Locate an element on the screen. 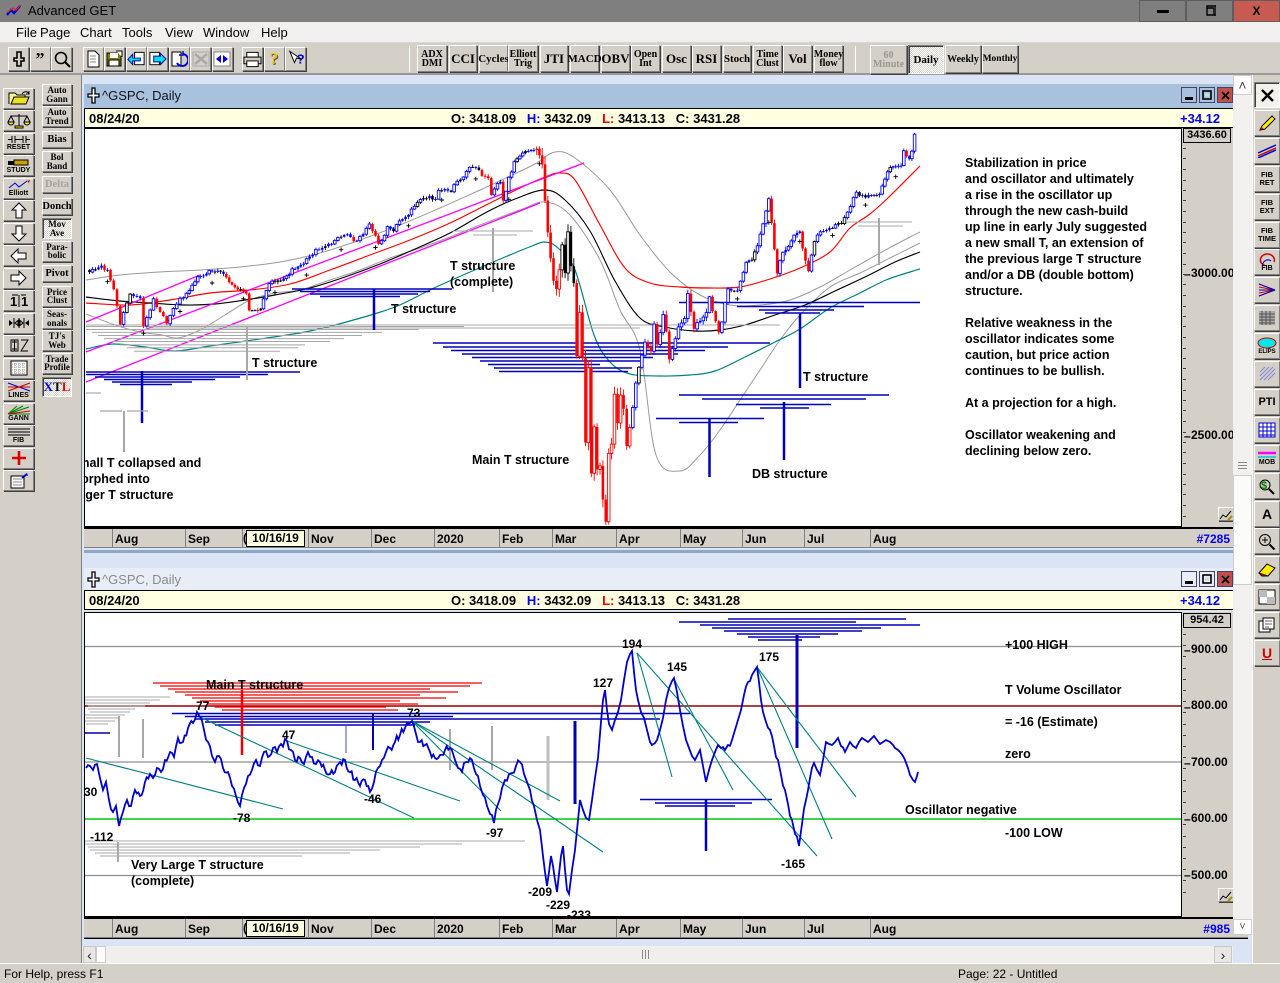 The width and height of the screenshot is (1280, 983). svg-text: -112 is located at coordinates (102, 837).